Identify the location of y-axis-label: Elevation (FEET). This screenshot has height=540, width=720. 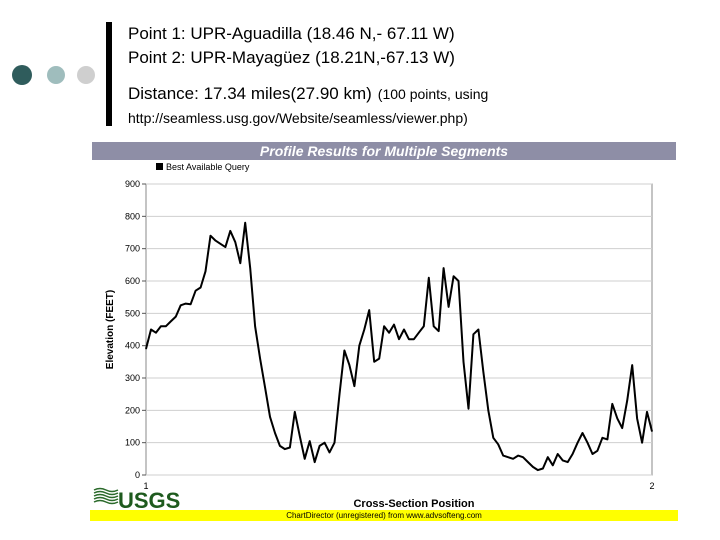
(110, 329).